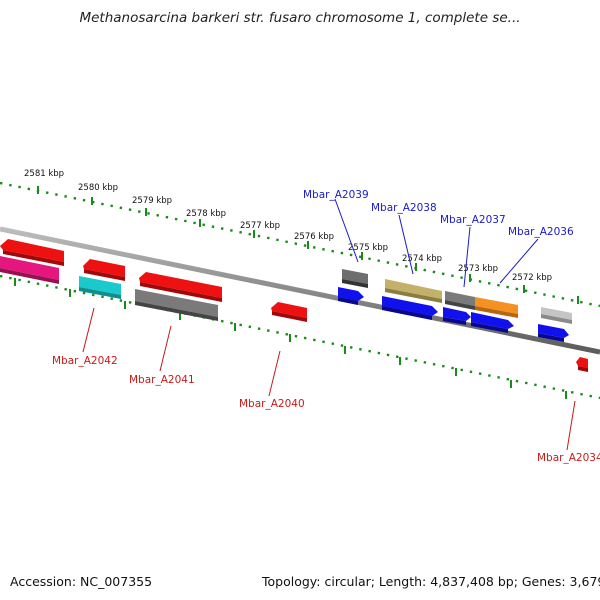 The image size is (600, 600). Describe the element at coordinates (286, 281) in the screenshot. I see `upper-feature-track` at that location.